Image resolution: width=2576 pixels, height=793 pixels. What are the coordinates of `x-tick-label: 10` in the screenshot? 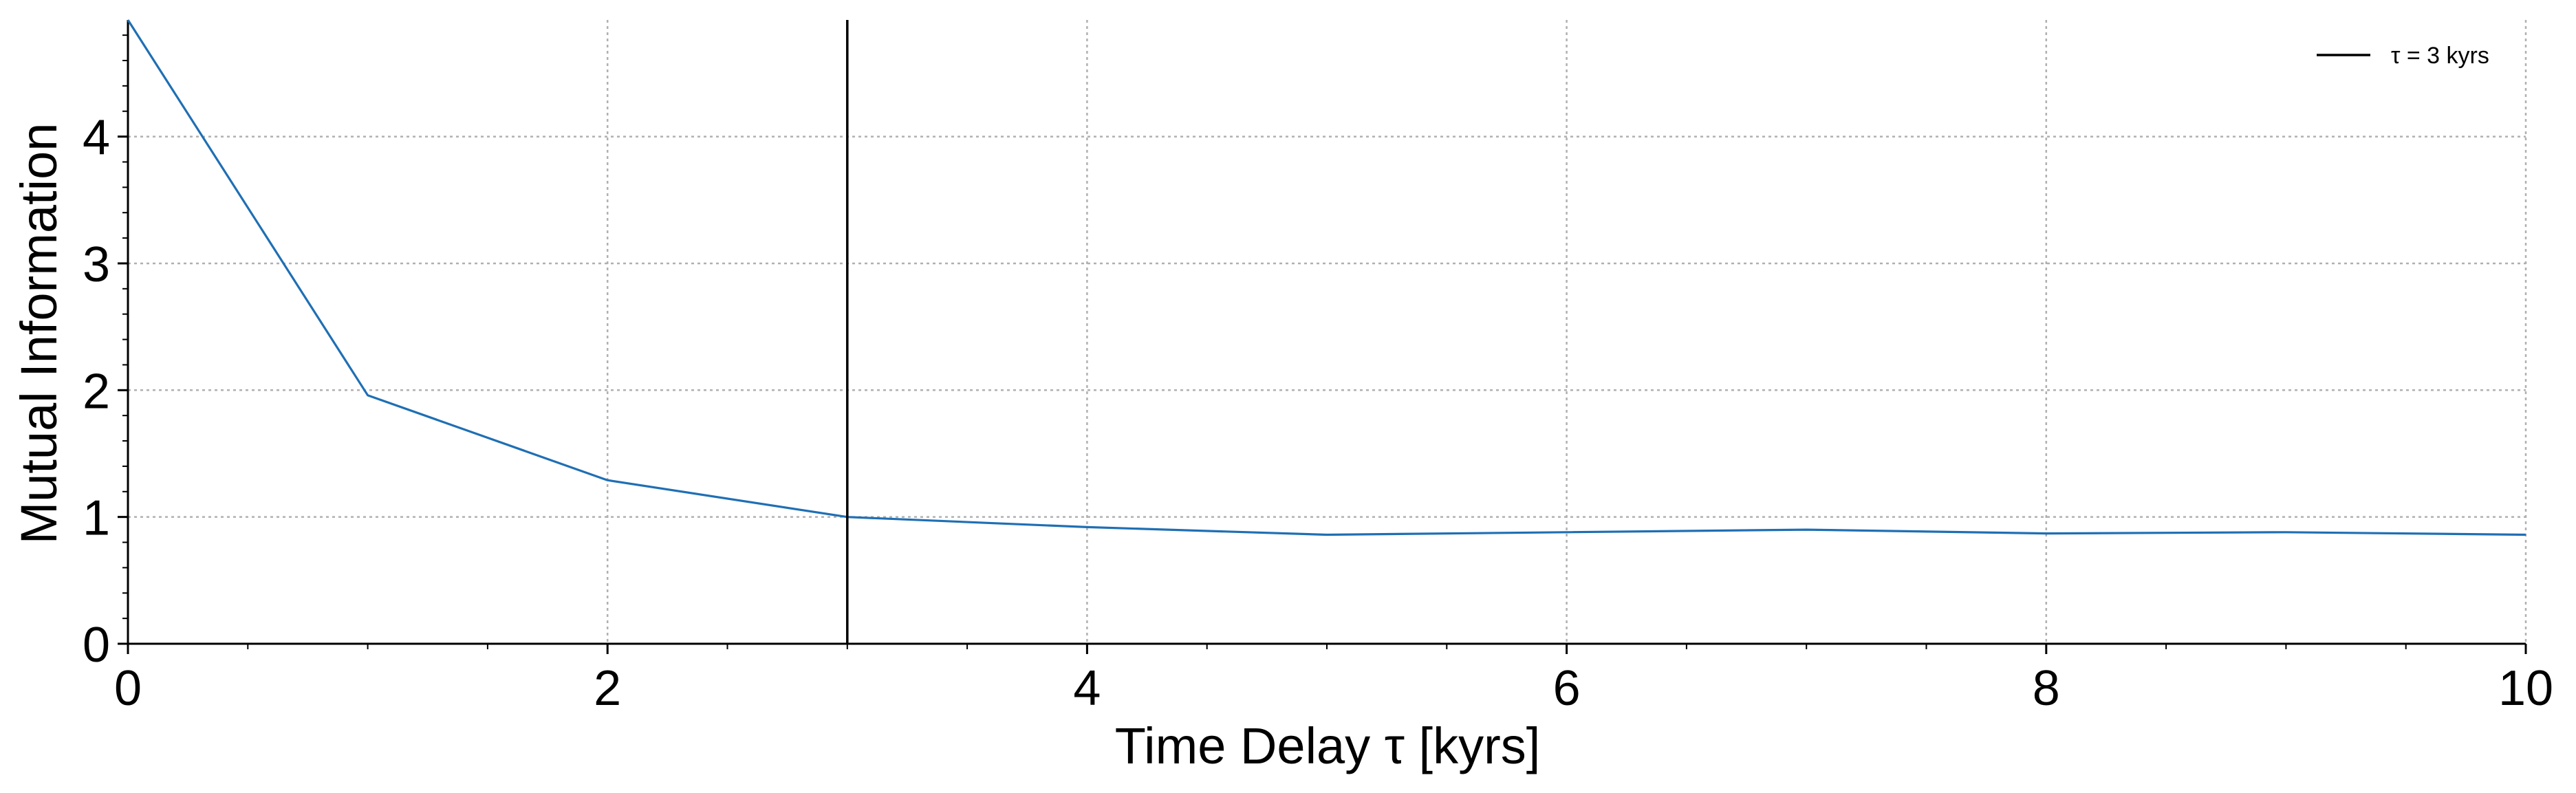 It's located at (2525, 688).